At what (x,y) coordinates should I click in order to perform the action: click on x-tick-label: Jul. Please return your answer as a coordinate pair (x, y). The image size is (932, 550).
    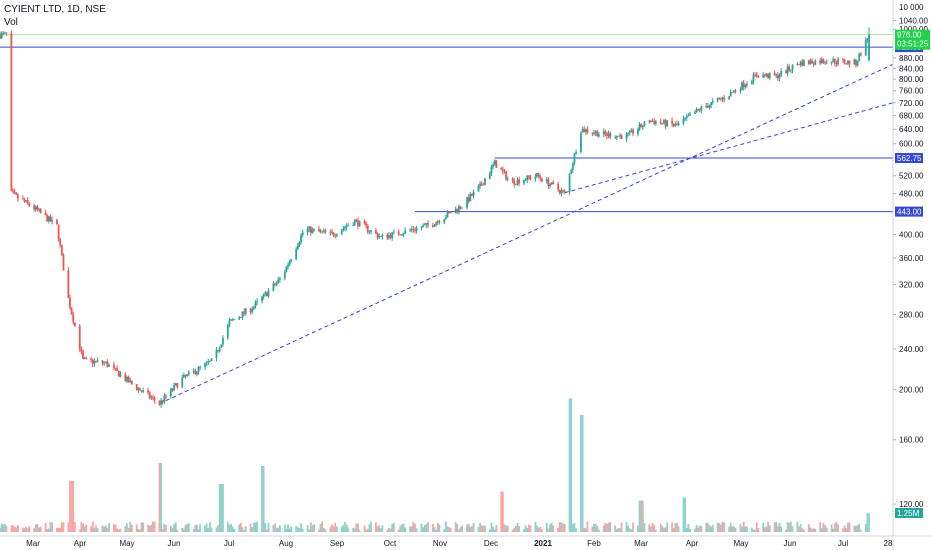
    Looking at the image, I should click on (229, 543).